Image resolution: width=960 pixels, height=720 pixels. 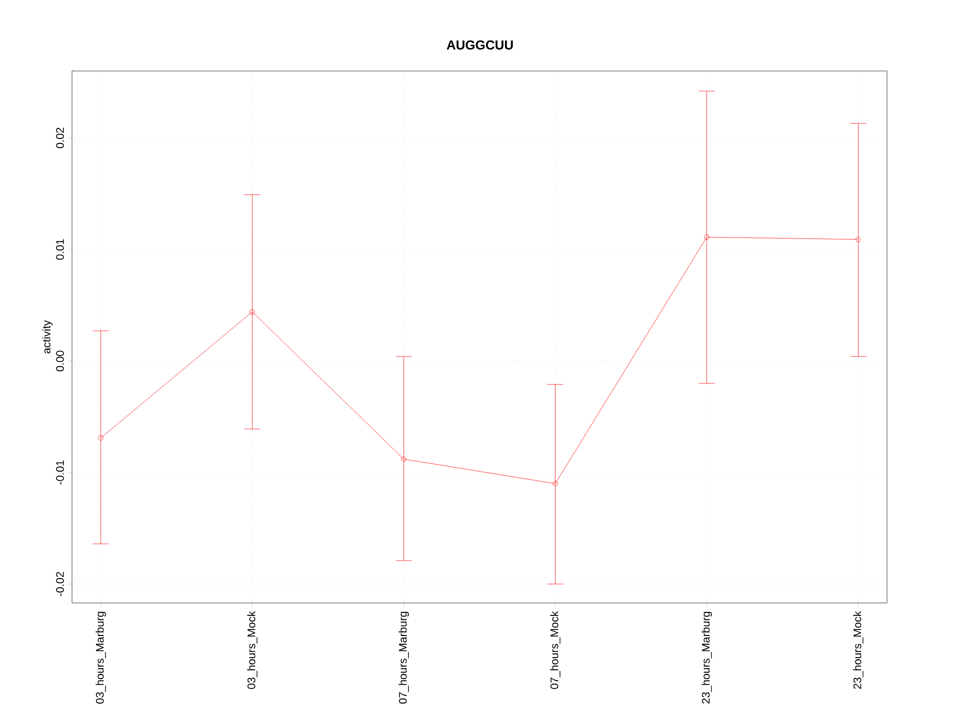 I want to click on y-tick-label: 0.00, so click(x=60, y=361).